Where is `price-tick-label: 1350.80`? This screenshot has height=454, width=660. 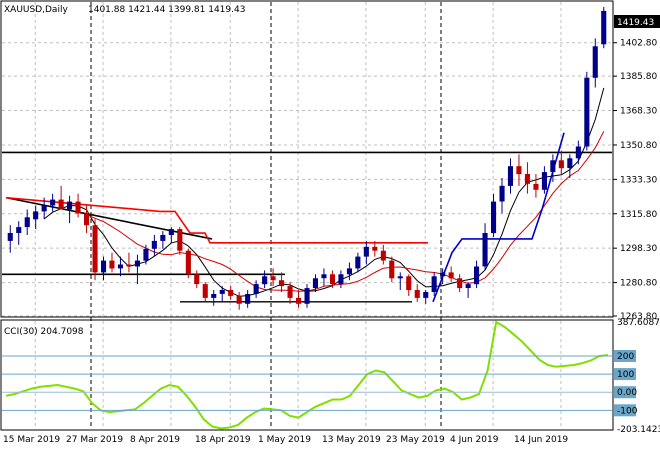
price-tick-label: 1350.80 is located at coordinates (638, 146).